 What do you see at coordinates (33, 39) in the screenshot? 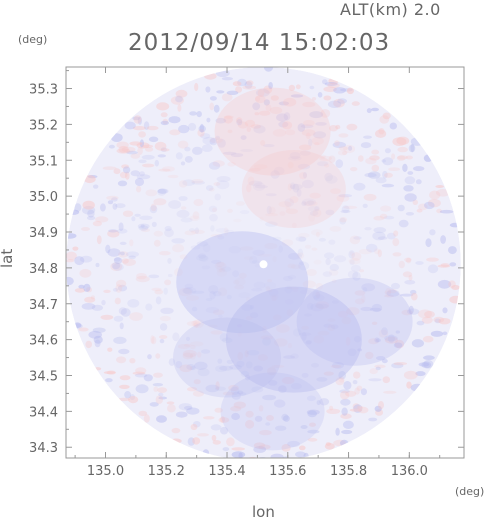
I see `y-unit-label: (deg)` at bounding box center [33, 39].